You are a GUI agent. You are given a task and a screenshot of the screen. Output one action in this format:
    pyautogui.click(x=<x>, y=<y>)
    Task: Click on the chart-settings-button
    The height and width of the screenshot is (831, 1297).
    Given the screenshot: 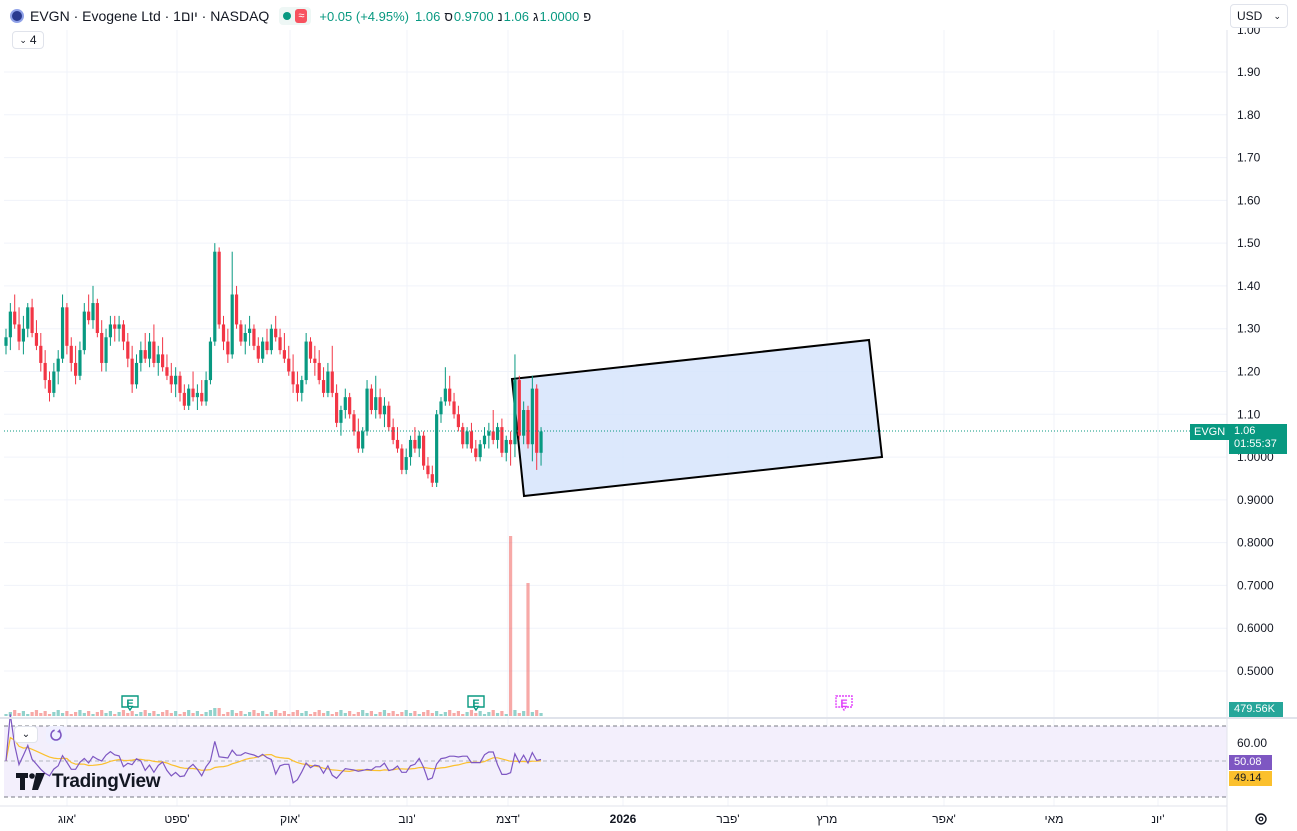 What is the action you would take?
    pyautogui.click(x=1261, y=819)
    